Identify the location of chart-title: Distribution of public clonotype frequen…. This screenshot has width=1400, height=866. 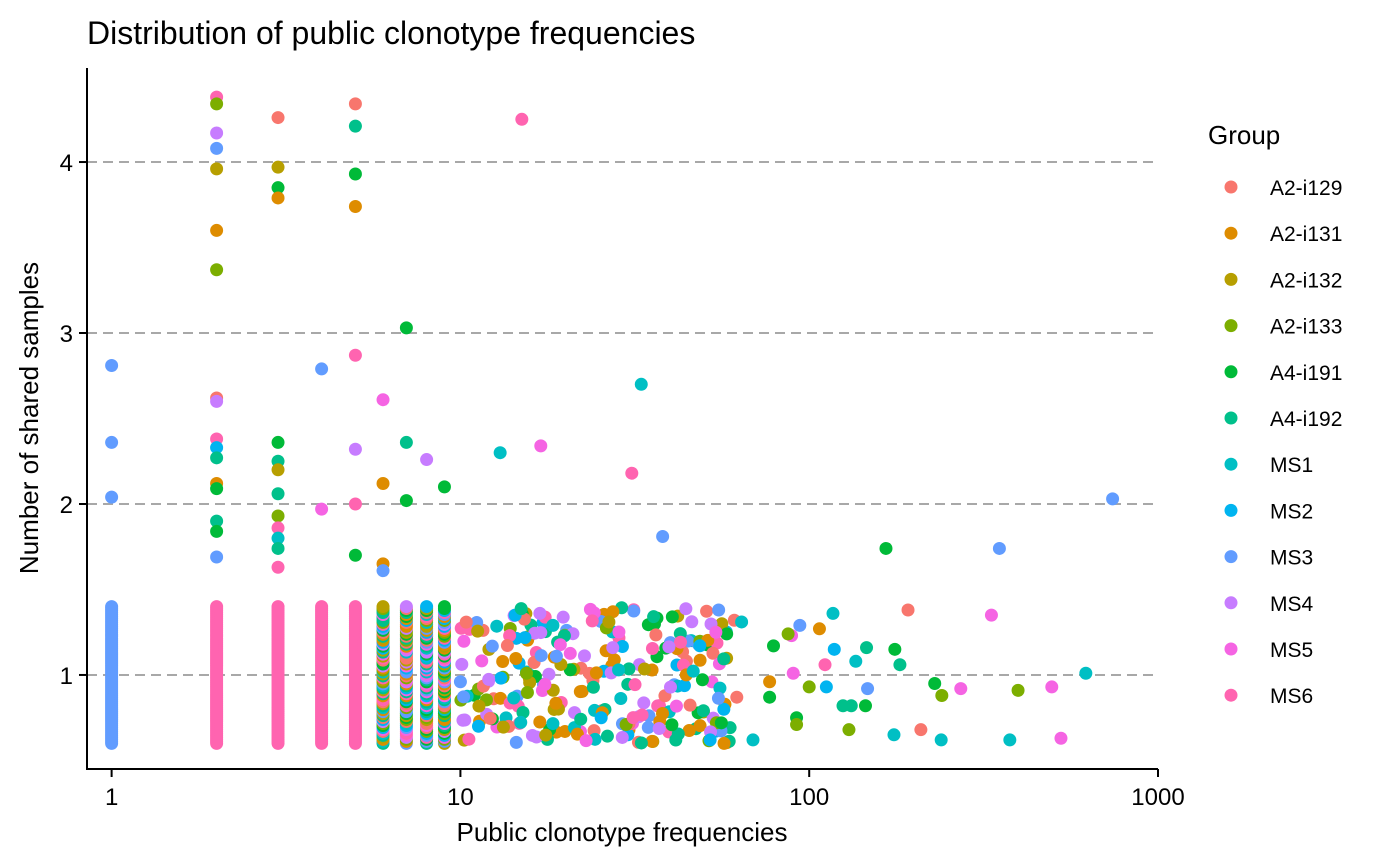
(391, 33).